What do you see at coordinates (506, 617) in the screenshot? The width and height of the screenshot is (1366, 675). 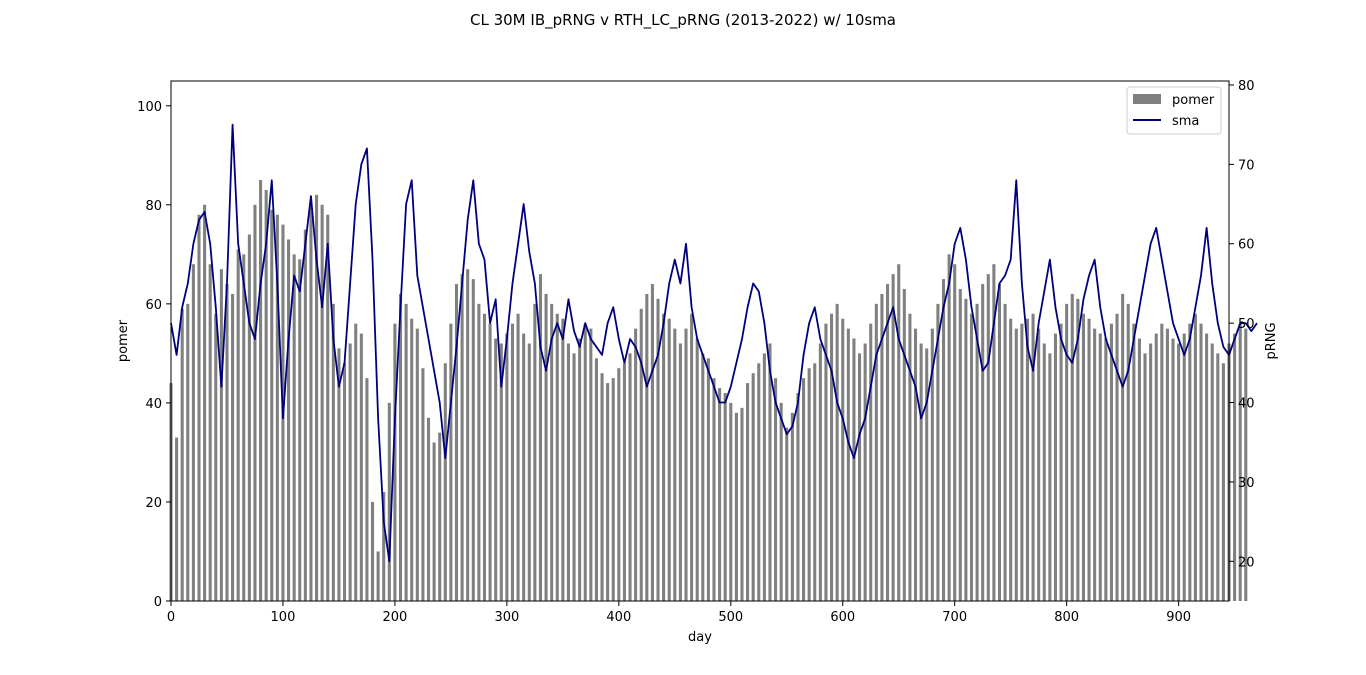 I see `x-tick-label: 300` at bounding box center [506, 617].